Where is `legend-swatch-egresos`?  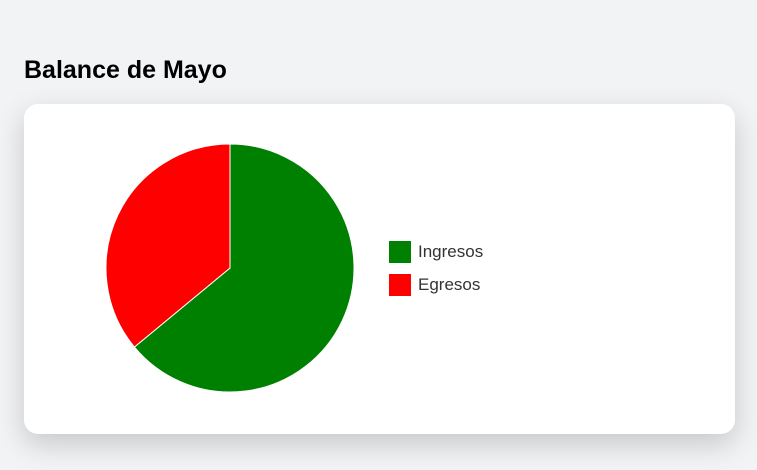 legend-swatch-egresos is located at coordinates (400, 285).